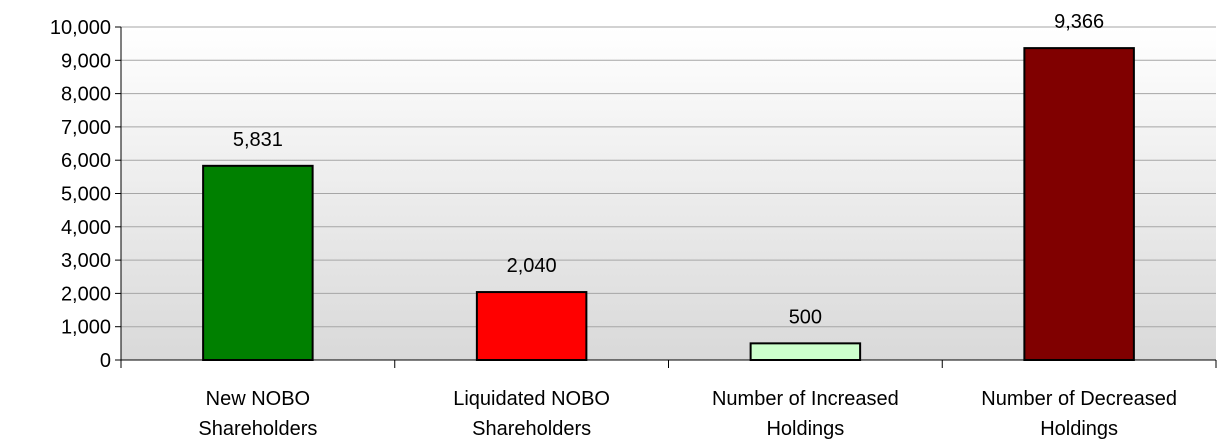  Describe the element at coordinates (86, 161) in the screenshot. I see `y-tick-label: 6,000` at that location.